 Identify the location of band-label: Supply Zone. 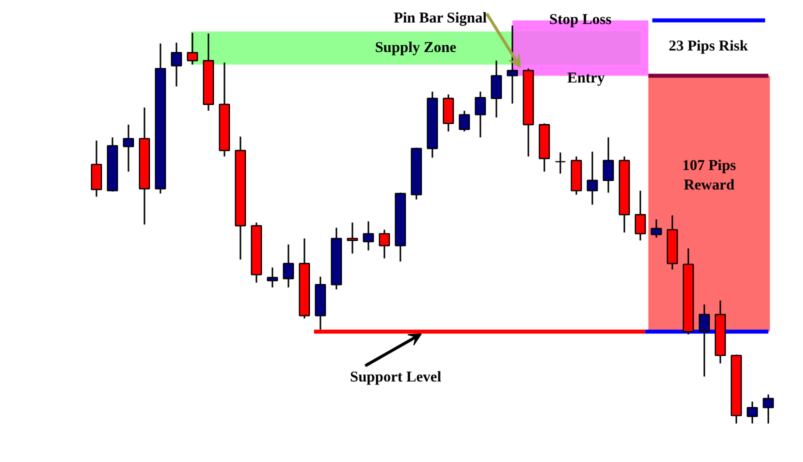
(415, 48).